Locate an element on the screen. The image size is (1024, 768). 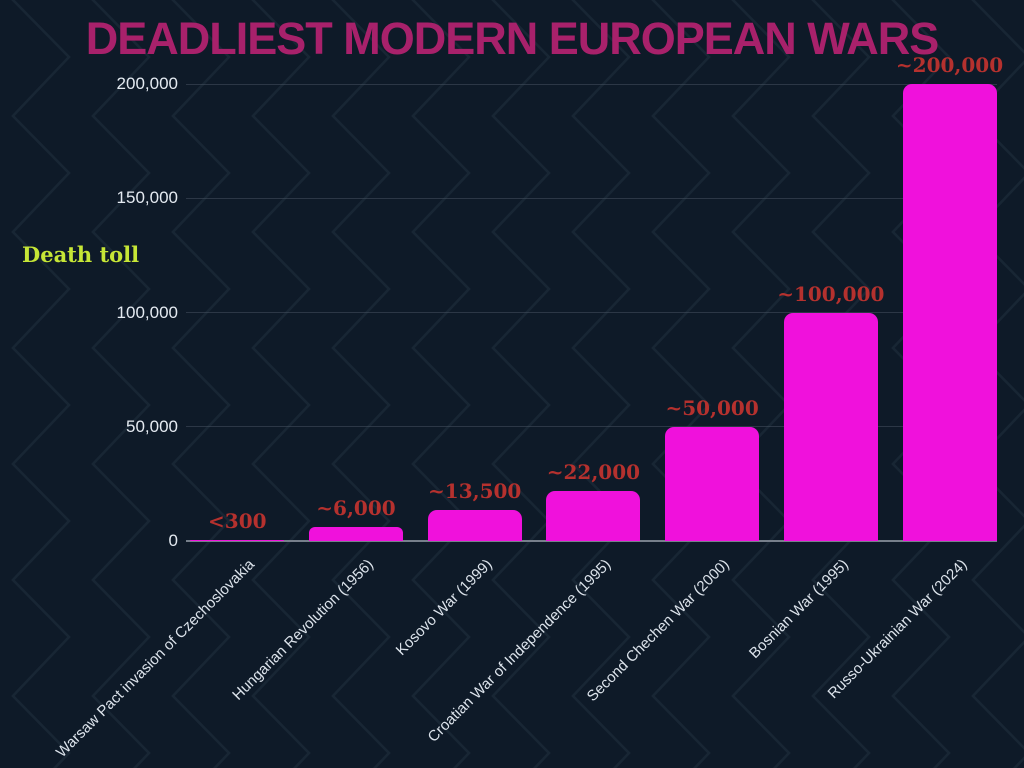
bar-value-label: ~13,500 is located at coordinates (475, 491).